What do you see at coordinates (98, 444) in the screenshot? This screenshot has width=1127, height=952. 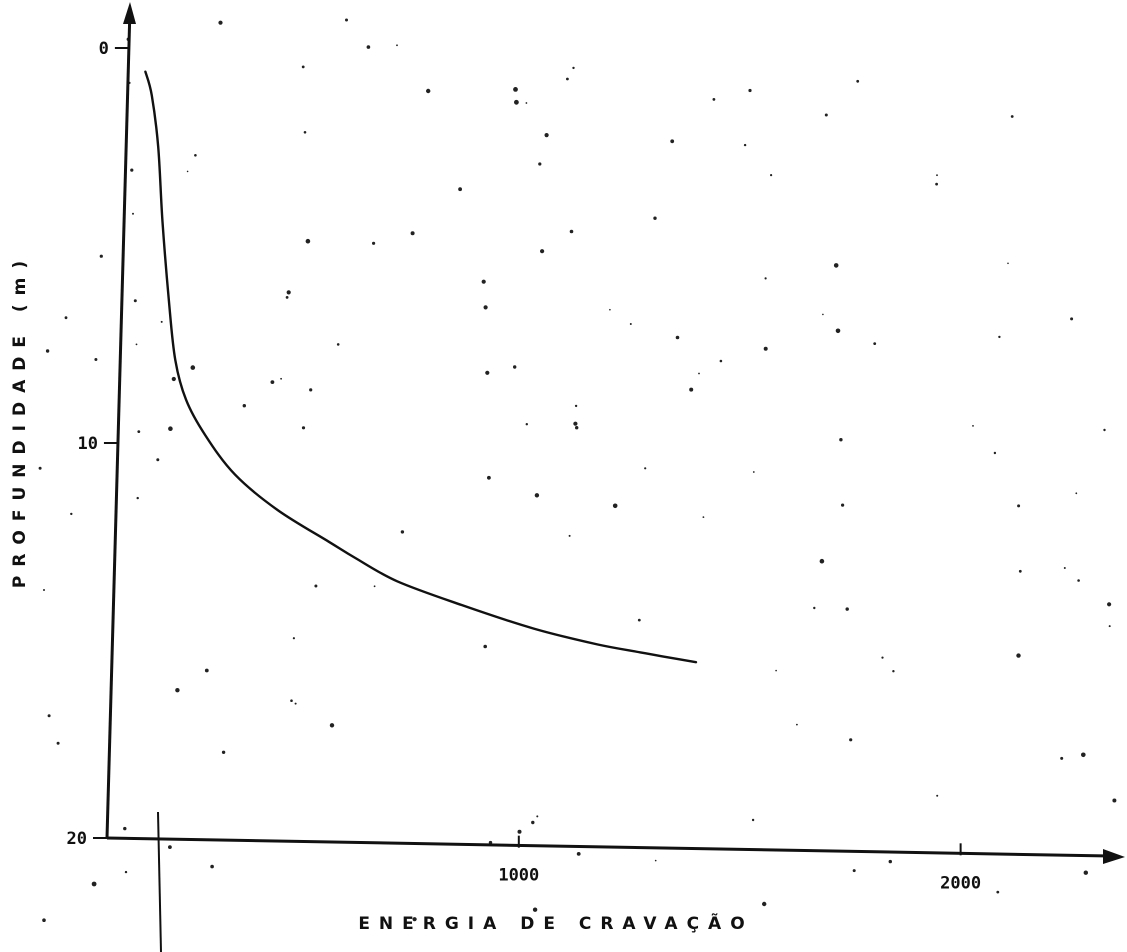 I see `y-ticks: 0 10 20` at bounding box center [98, 444].